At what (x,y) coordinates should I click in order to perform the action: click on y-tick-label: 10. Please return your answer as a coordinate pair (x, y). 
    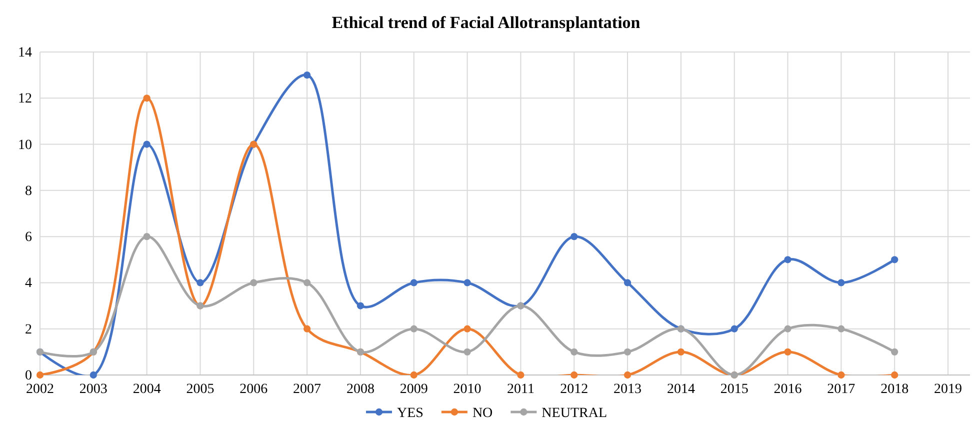
    Looking at the image, I should click on (25, 145).